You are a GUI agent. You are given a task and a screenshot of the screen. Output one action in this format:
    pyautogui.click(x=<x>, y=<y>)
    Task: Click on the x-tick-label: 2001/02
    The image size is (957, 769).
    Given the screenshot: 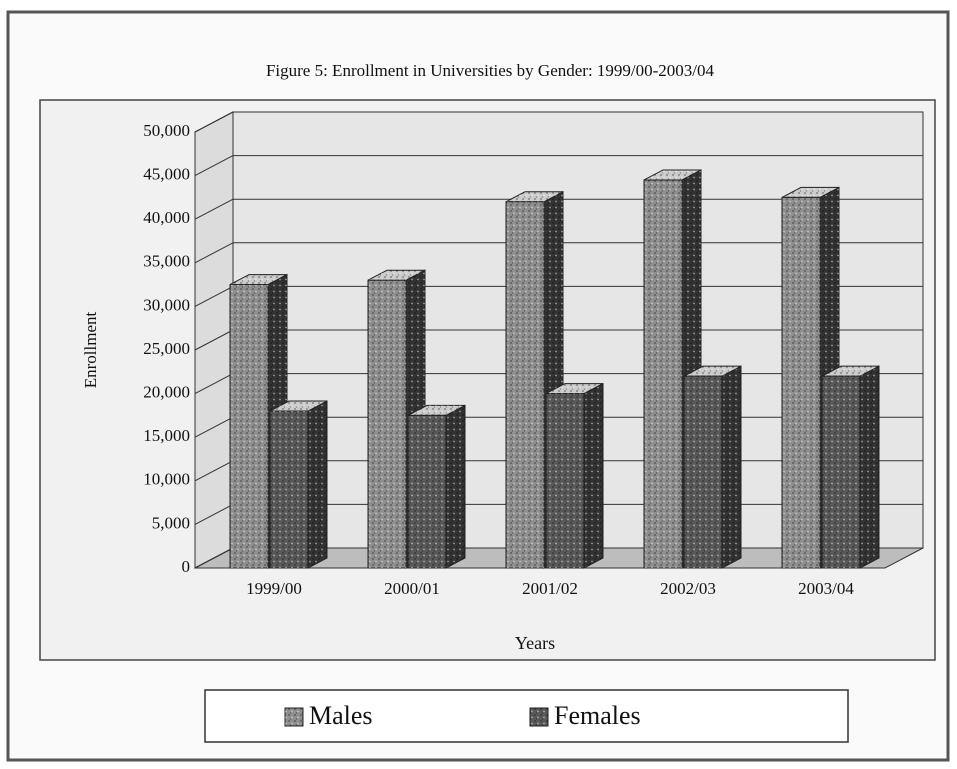 What is the action you would take?
    pyautogui.click(x=550, y=588)
    